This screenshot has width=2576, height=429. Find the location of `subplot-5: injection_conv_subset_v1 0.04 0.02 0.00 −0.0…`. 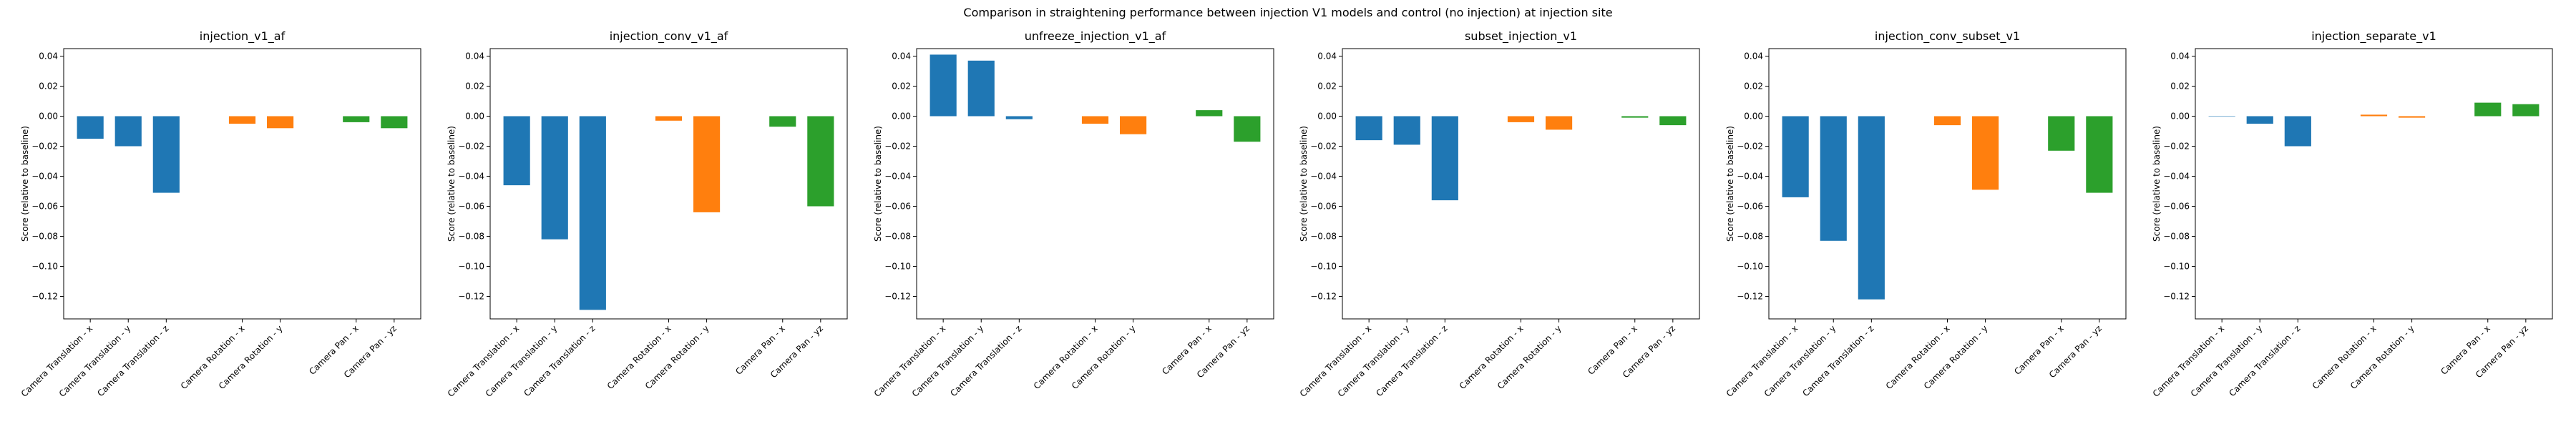

subplot-5: injection_conv_subset_v1 0.04 0.02 0.00 −0.0… is located at coordinates (1925, 214).